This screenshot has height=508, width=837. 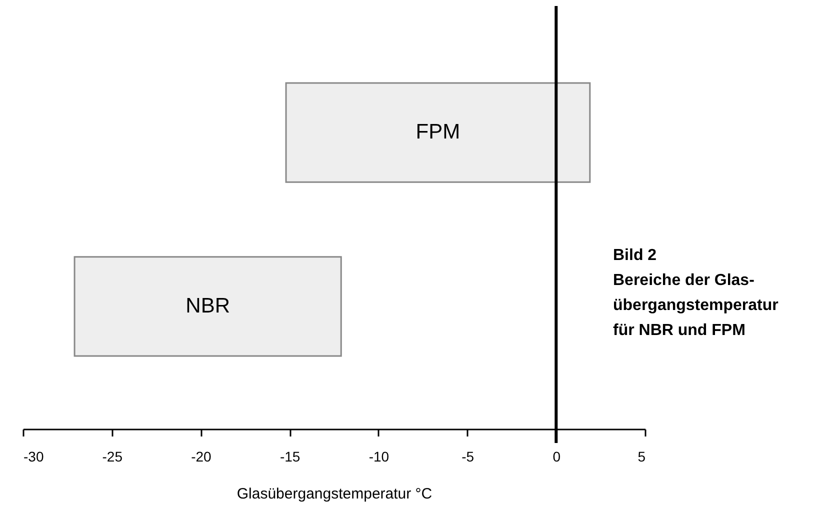 I want to click on x-tick-label: -30, so click(x=34, y=456).